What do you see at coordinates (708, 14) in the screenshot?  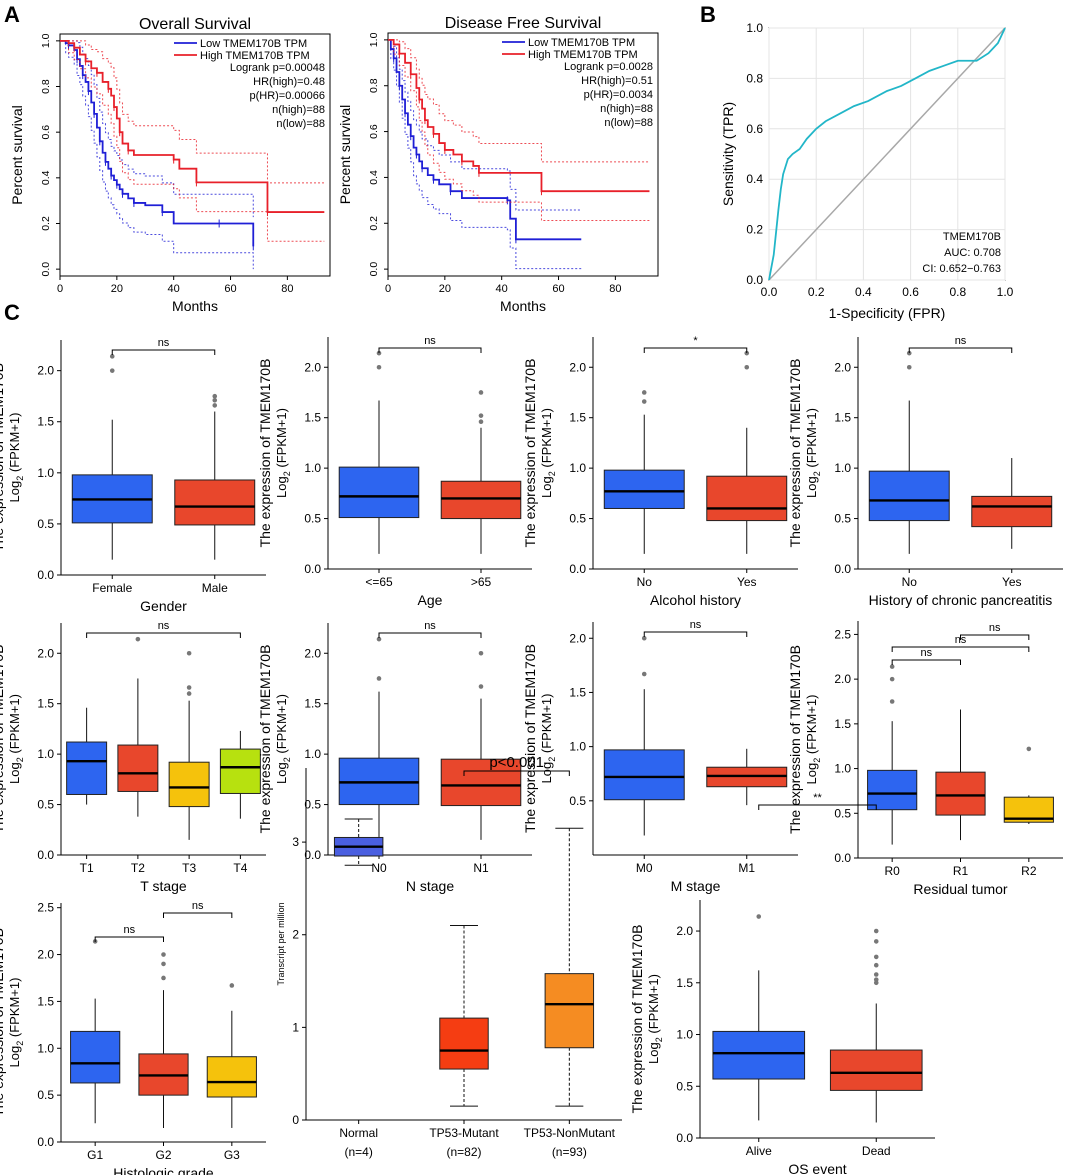 I see `panel-letter-b: B` at bounding box center [708, 14].